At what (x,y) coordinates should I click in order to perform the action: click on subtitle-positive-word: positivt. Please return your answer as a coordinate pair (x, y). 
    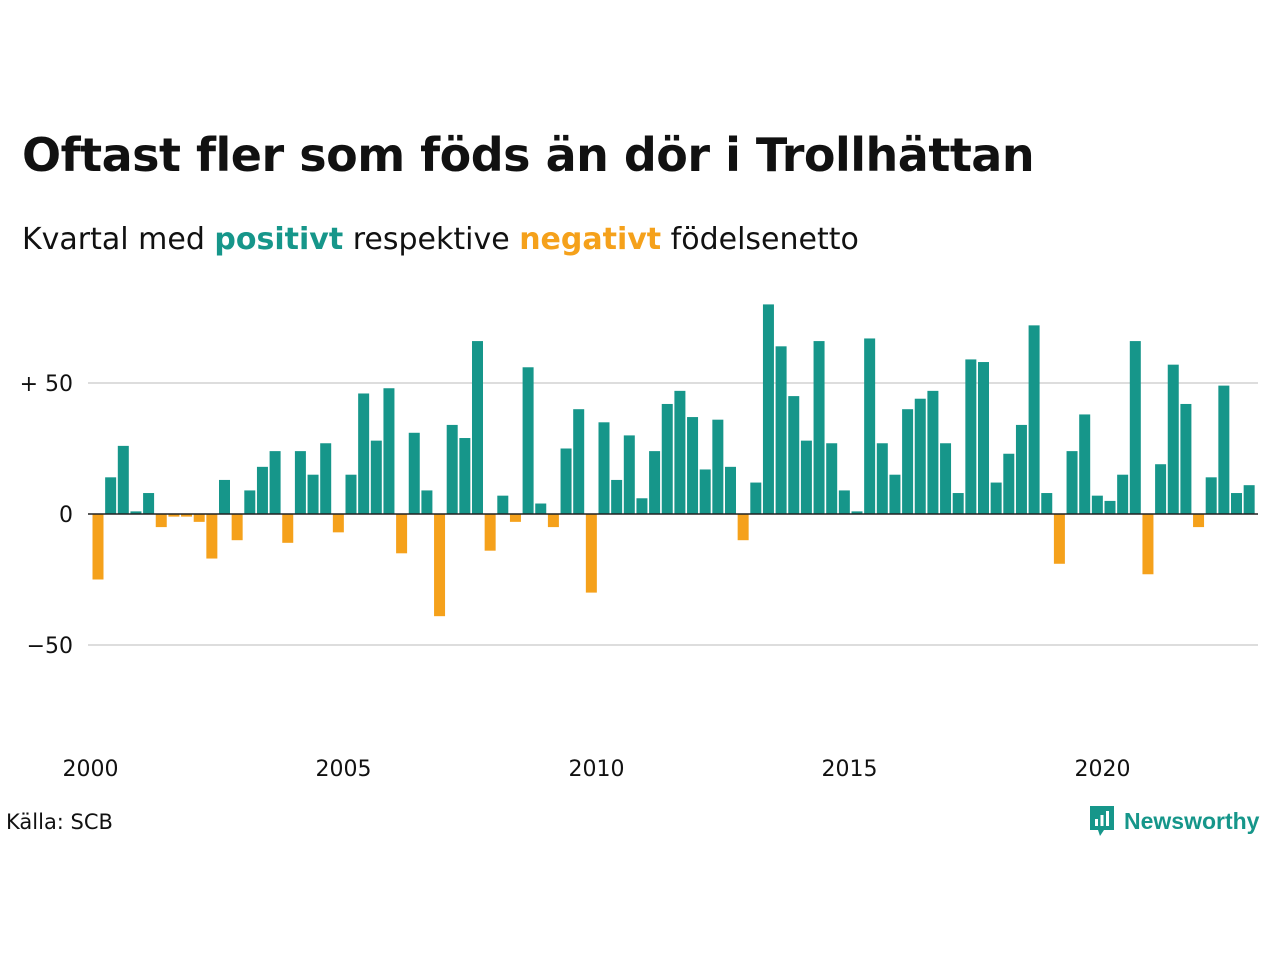
    Looking at the image, I should click on (279, 239).